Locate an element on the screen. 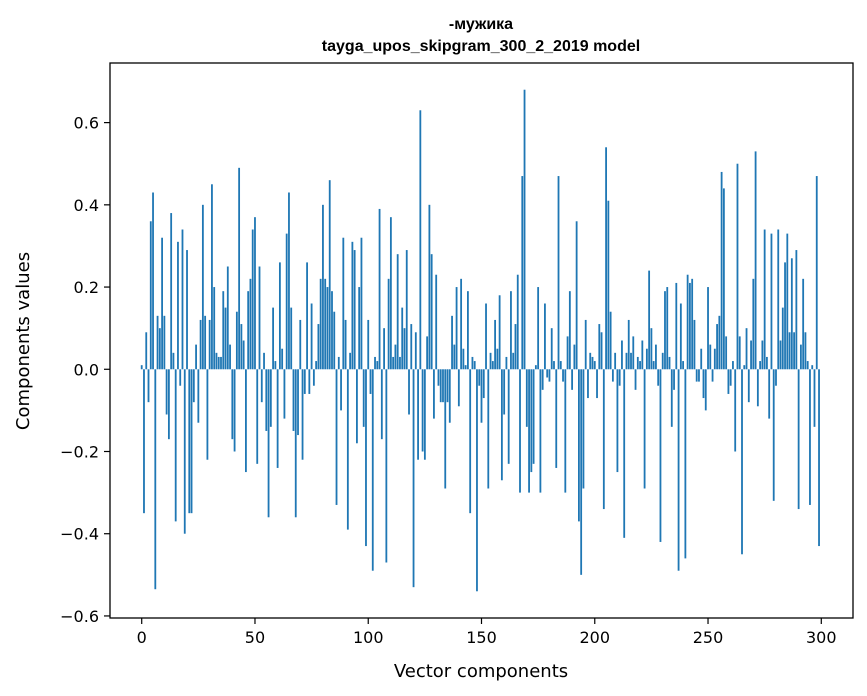 The image size is (867, 696). y-axis-label: Components values is located at coordinates (23, 341).